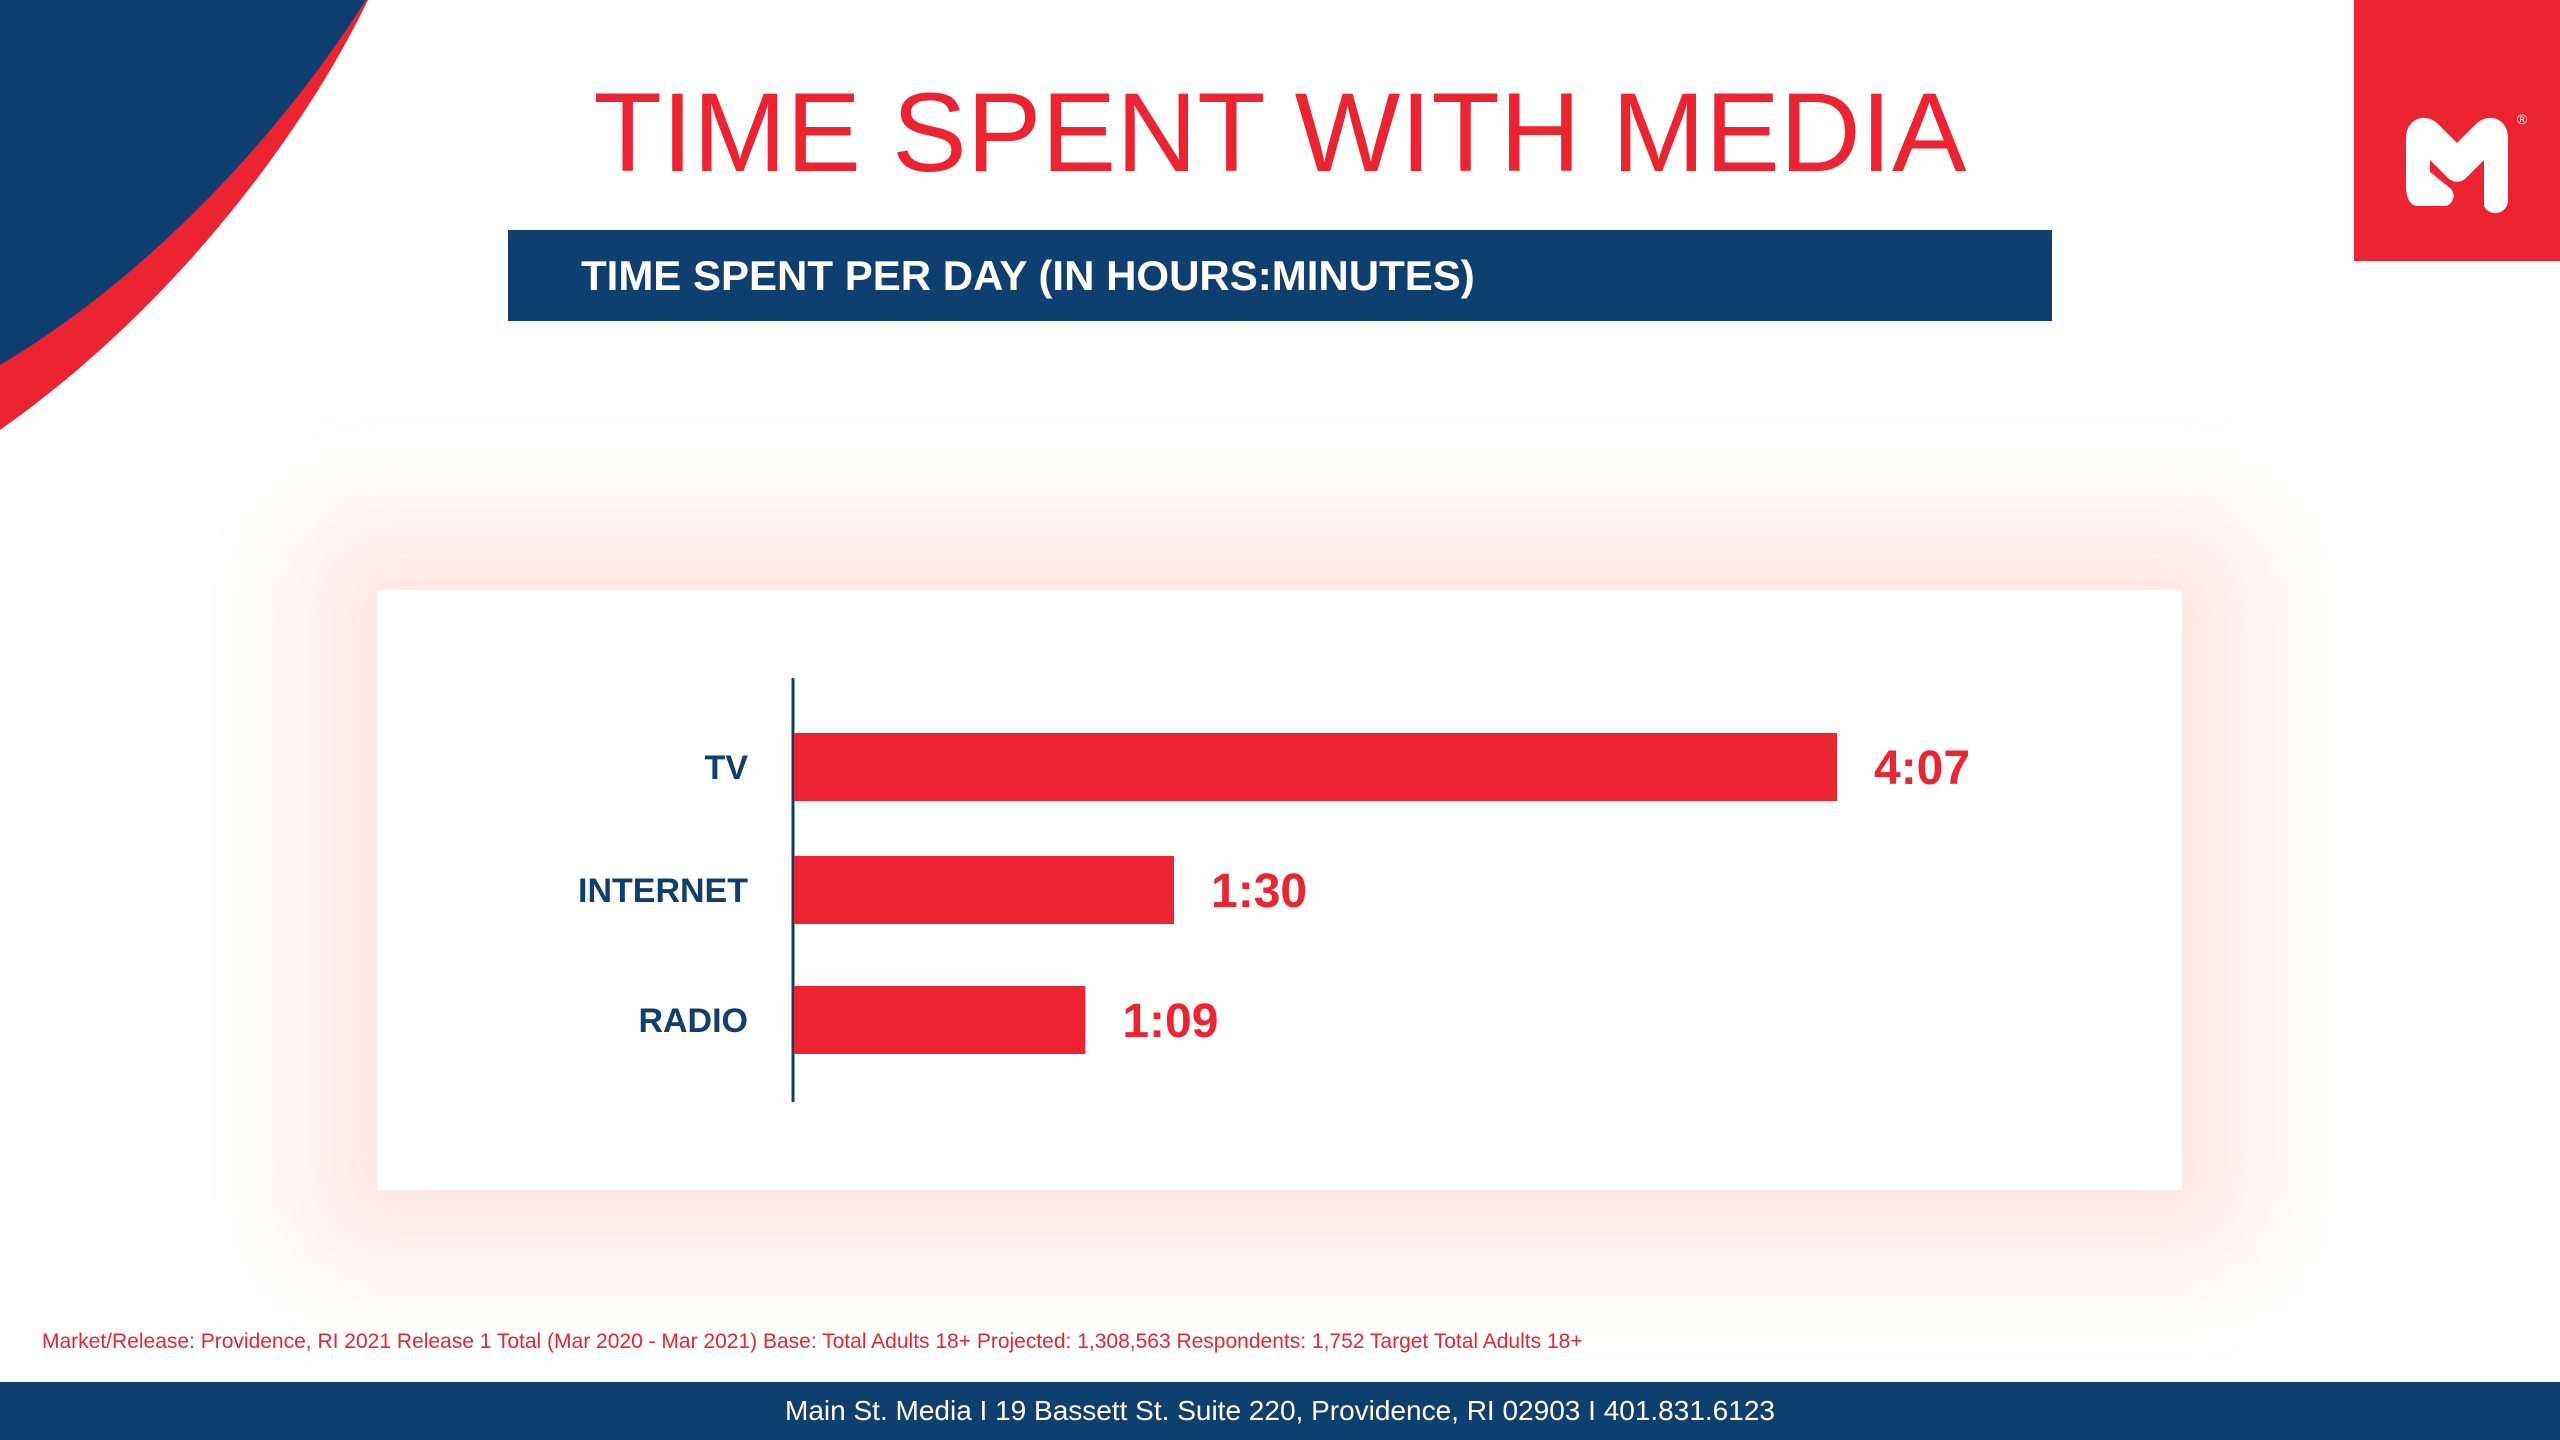  Describe the element at coordinates (693, 1021) in the screenshot. I see `category-label-radio: RADIO` at that location.